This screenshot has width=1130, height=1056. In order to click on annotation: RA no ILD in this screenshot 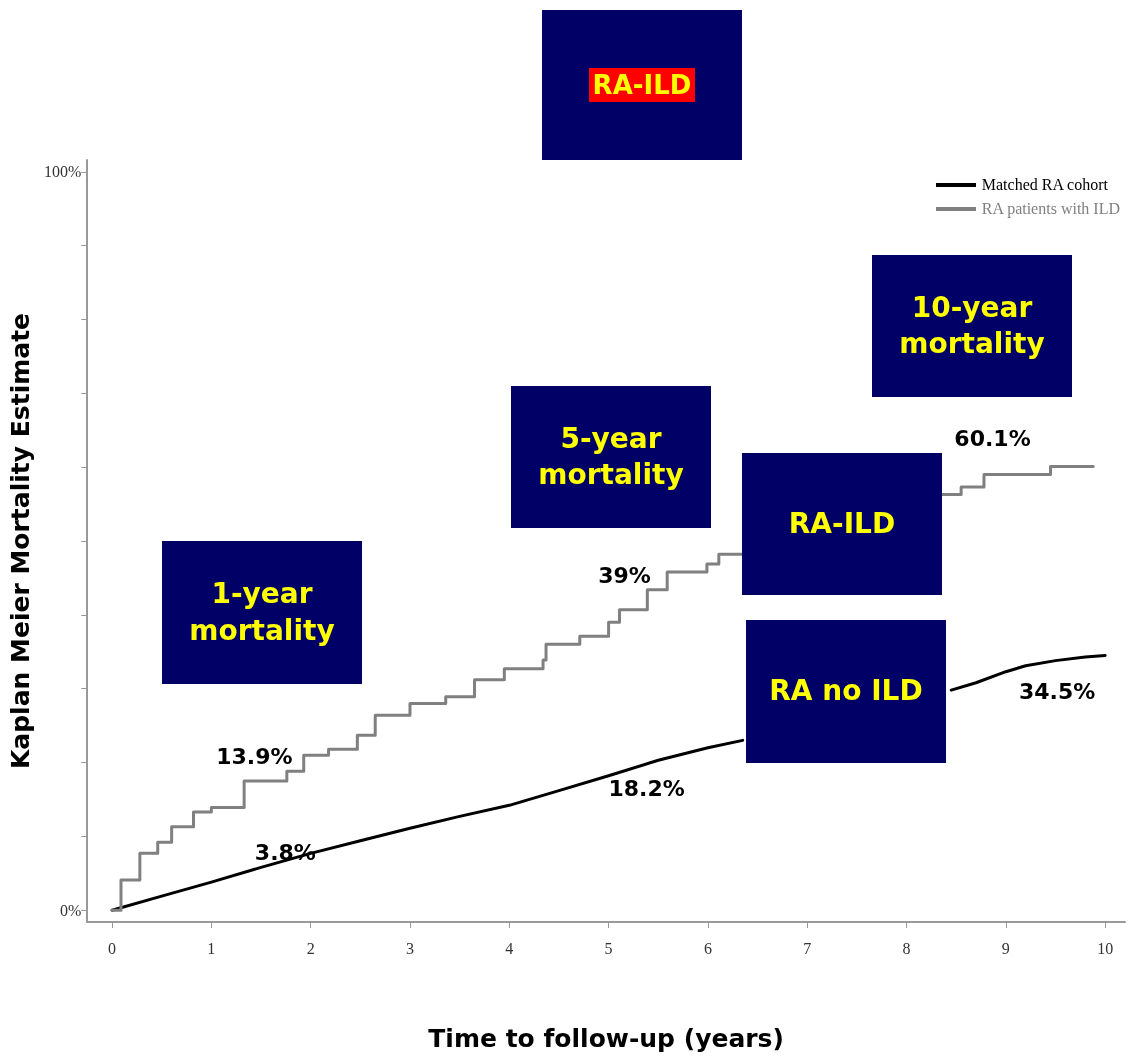, I will do `click(846, 691)`.